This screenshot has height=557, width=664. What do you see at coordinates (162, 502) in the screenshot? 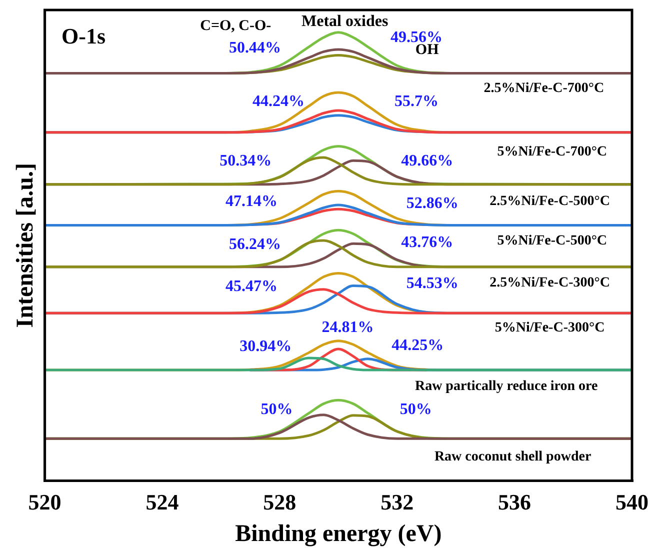
I see `x-tick-label: 524` at bounding box center [162, 502].